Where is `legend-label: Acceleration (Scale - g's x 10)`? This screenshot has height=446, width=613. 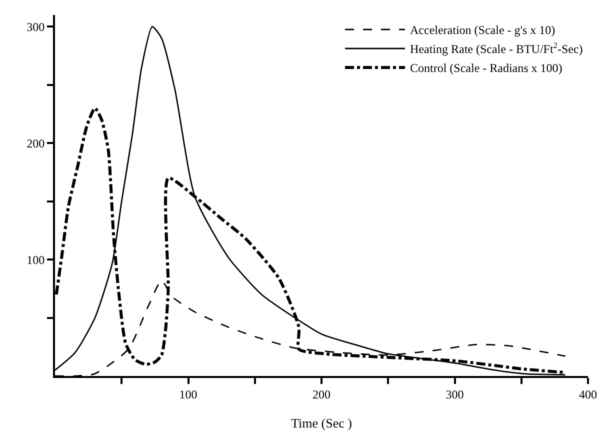 legend-label: Acceleration (Scale - g's x 10) is located at coordinates (483, 30).